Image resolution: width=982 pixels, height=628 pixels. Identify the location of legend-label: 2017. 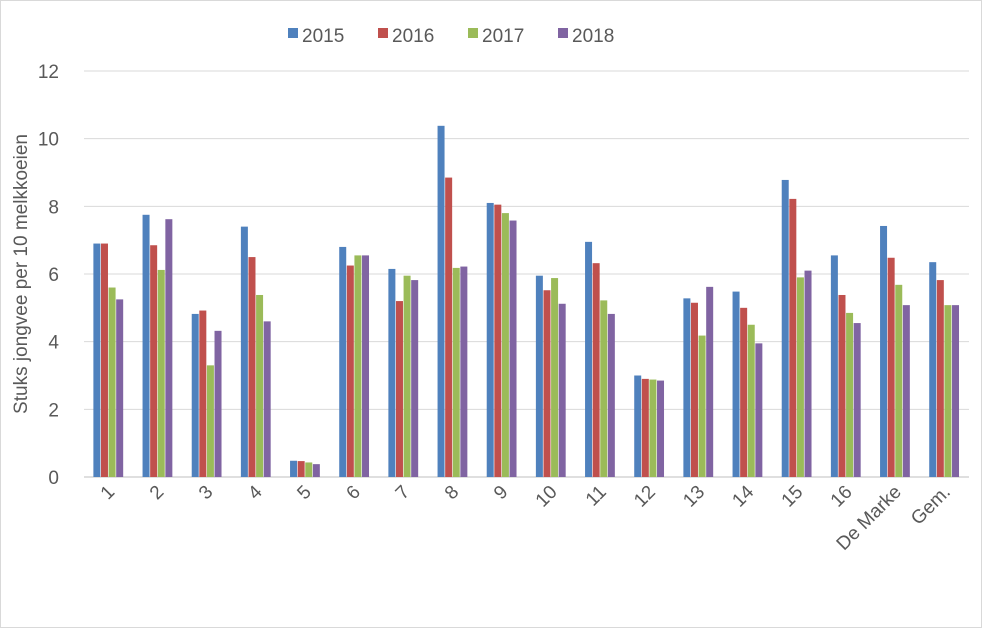
(503, 36).